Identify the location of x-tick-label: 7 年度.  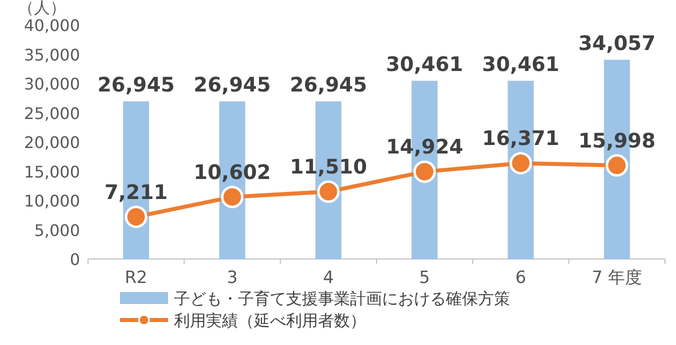
(617, 278).